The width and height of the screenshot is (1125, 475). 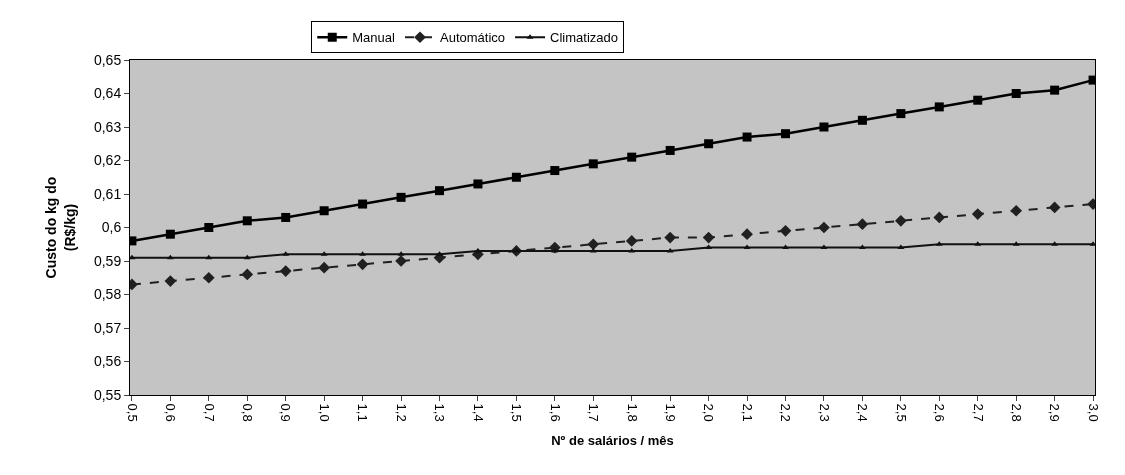 What do you see at coordinates (632, 412) in the screenshot?
I see `x-tick-label: 1,8` at bounding box center [632, 412].